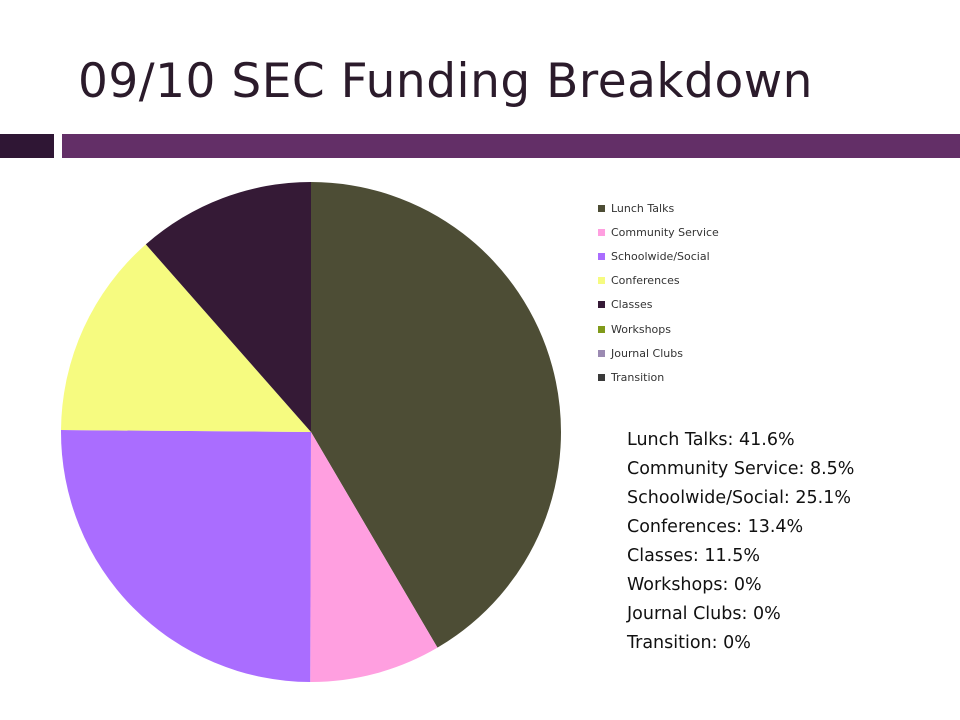  Describe the element at coordinates (643, 208) in the screenshot. I see `legend-label: Lunch Talks` at that location.